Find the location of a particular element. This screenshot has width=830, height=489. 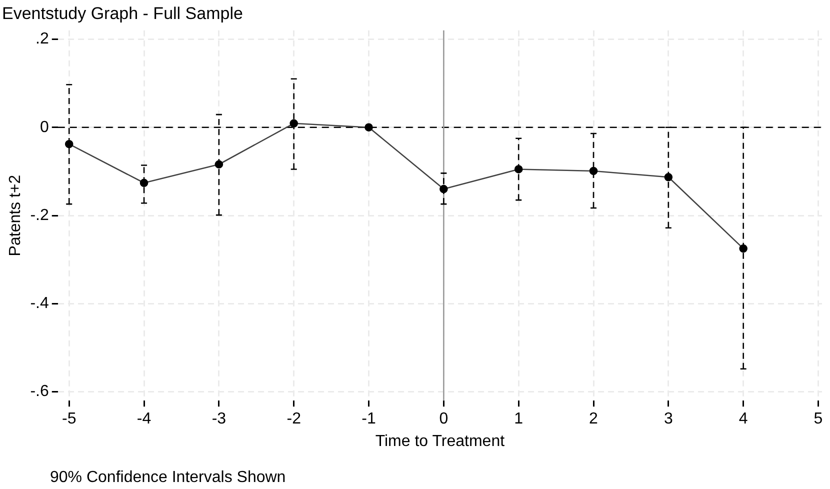

y-tick-label: 0 is located at coordinates (44, 127).